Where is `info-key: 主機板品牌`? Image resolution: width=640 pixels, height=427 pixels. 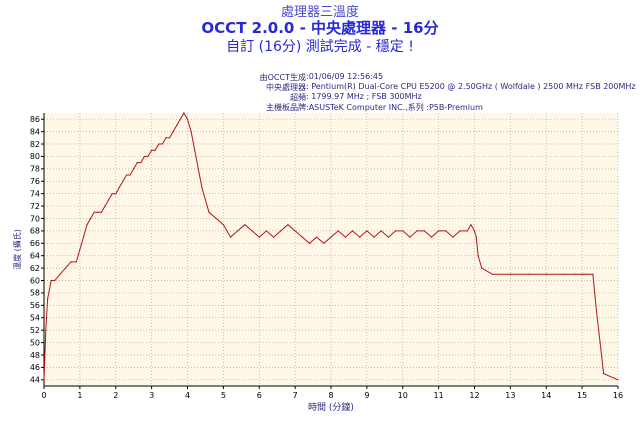 info-key: 主機板品牌 is located at coordinates (286, 107).